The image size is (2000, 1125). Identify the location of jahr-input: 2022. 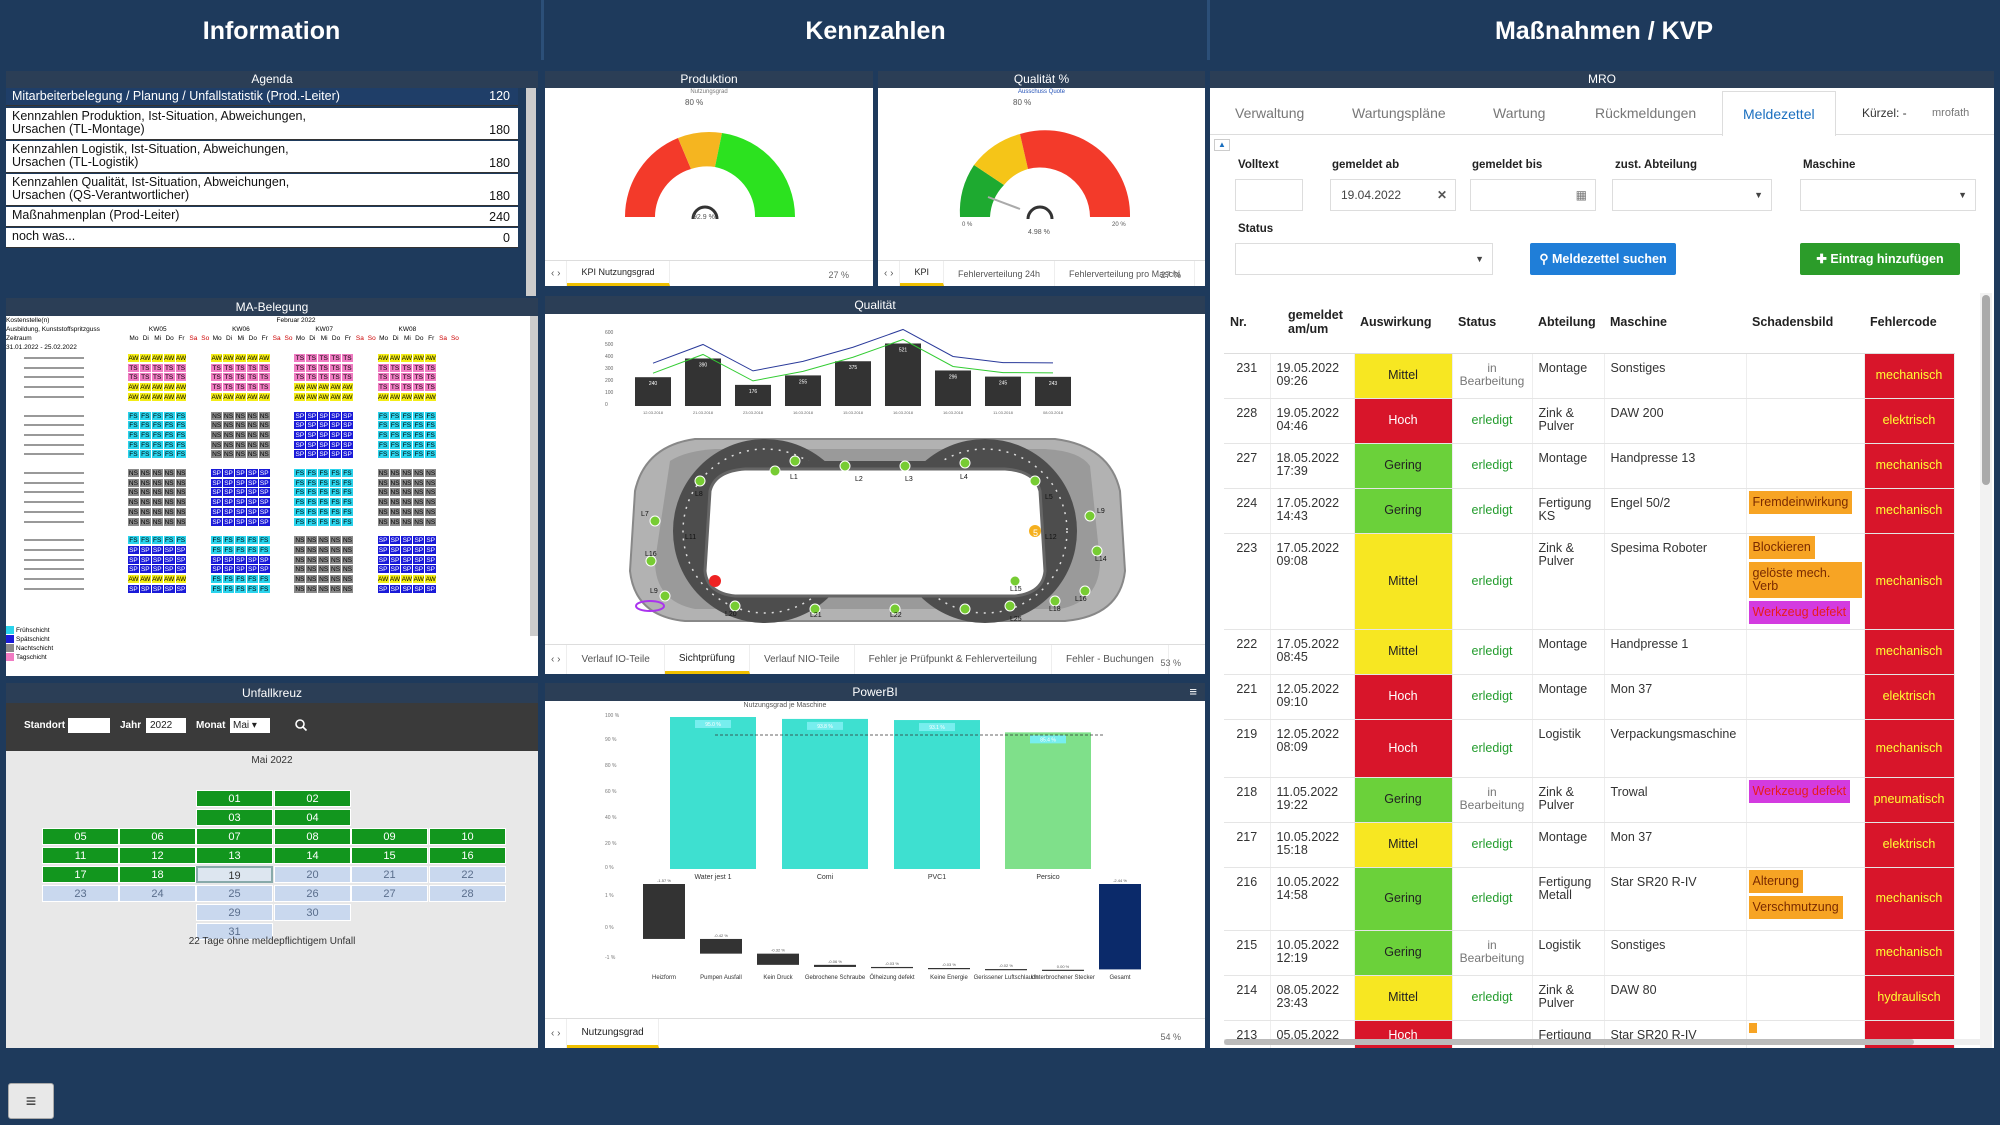
(166, 725).